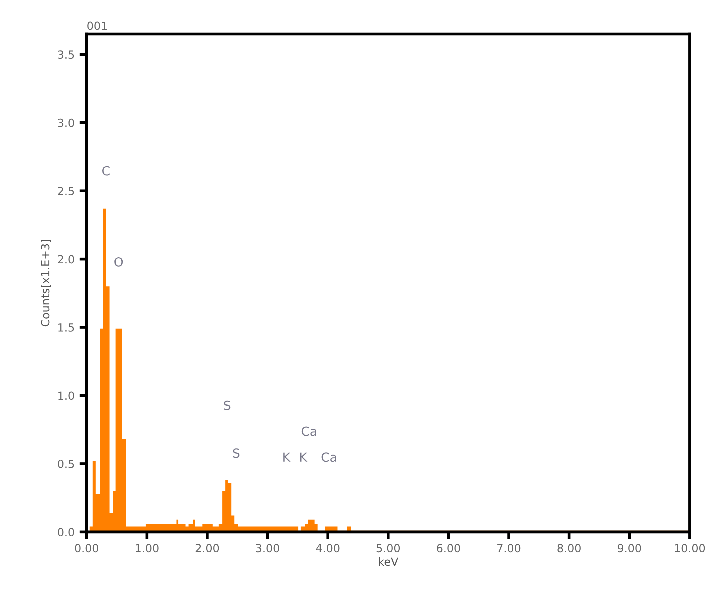  I want to click on annotation: O, so click(119, 262).